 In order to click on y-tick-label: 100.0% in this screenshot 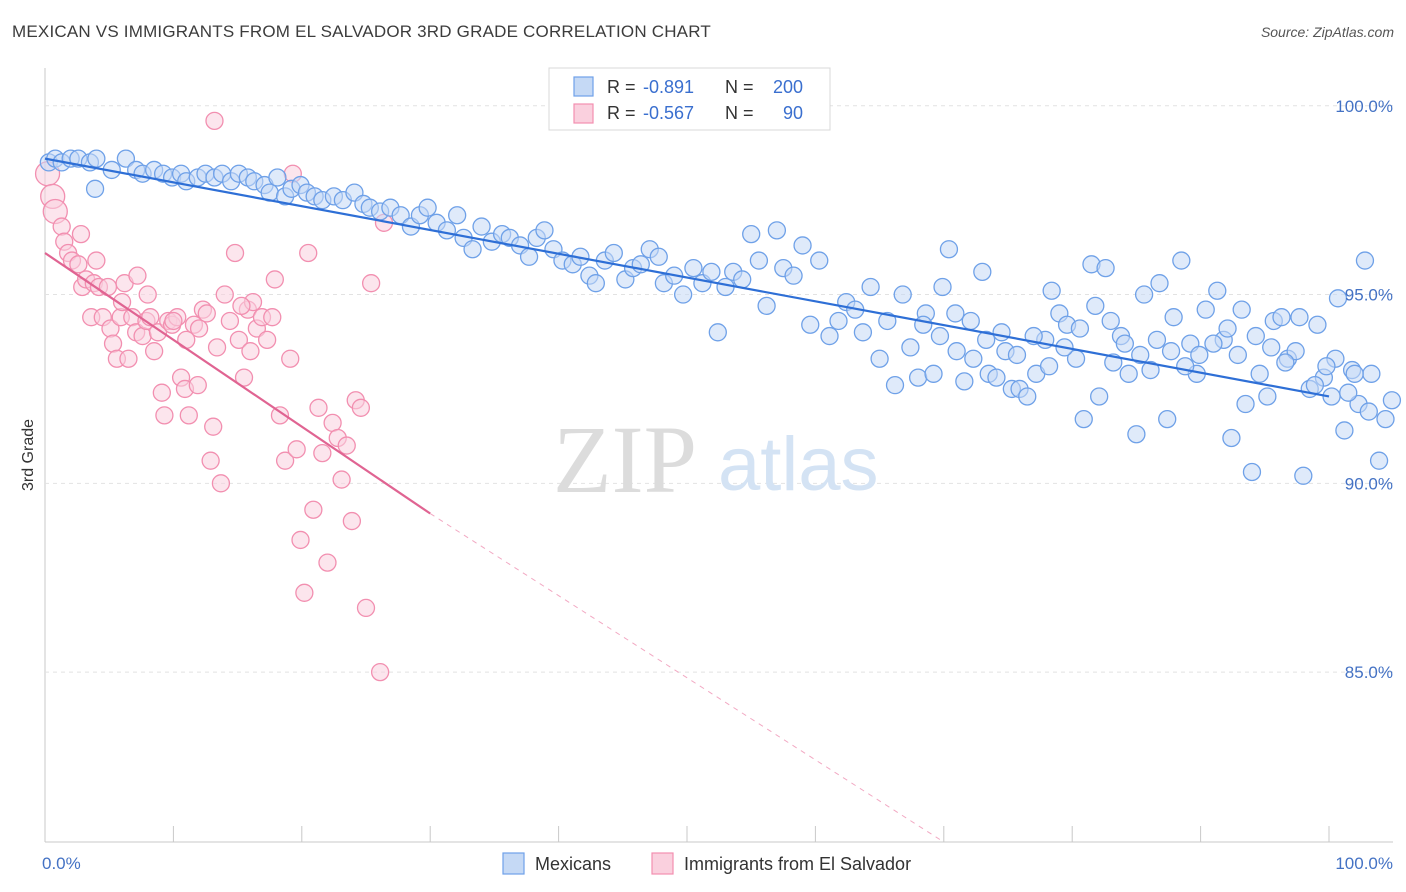, I will do `click(1364, 106)`.